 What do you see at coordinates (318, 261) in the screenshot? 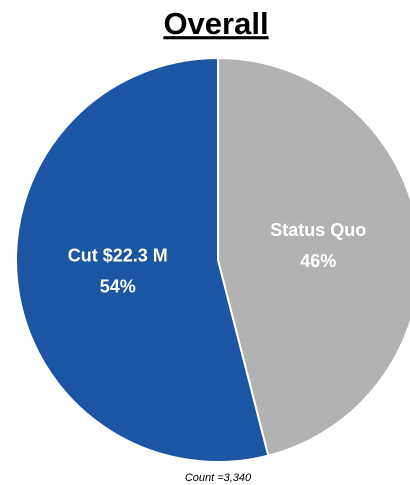
I see `data-label: 46%` at bounding box center [318, 261].